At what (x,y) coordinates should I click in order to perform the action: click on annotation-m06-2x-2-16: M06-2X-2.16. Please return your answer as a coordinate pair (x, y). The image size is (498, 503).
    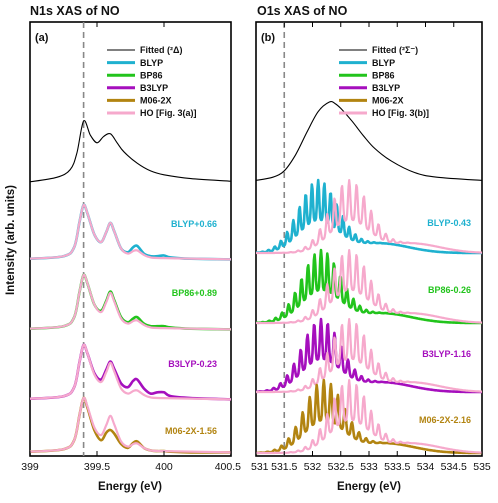
    Looking at the image, I should click on (445, 420).